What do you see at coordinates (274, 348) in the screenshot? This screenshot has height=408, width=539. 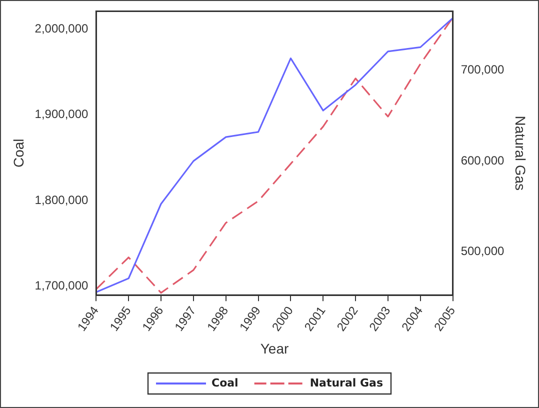 I see `x-axis-title: Year` at bounding box center [274, 348].